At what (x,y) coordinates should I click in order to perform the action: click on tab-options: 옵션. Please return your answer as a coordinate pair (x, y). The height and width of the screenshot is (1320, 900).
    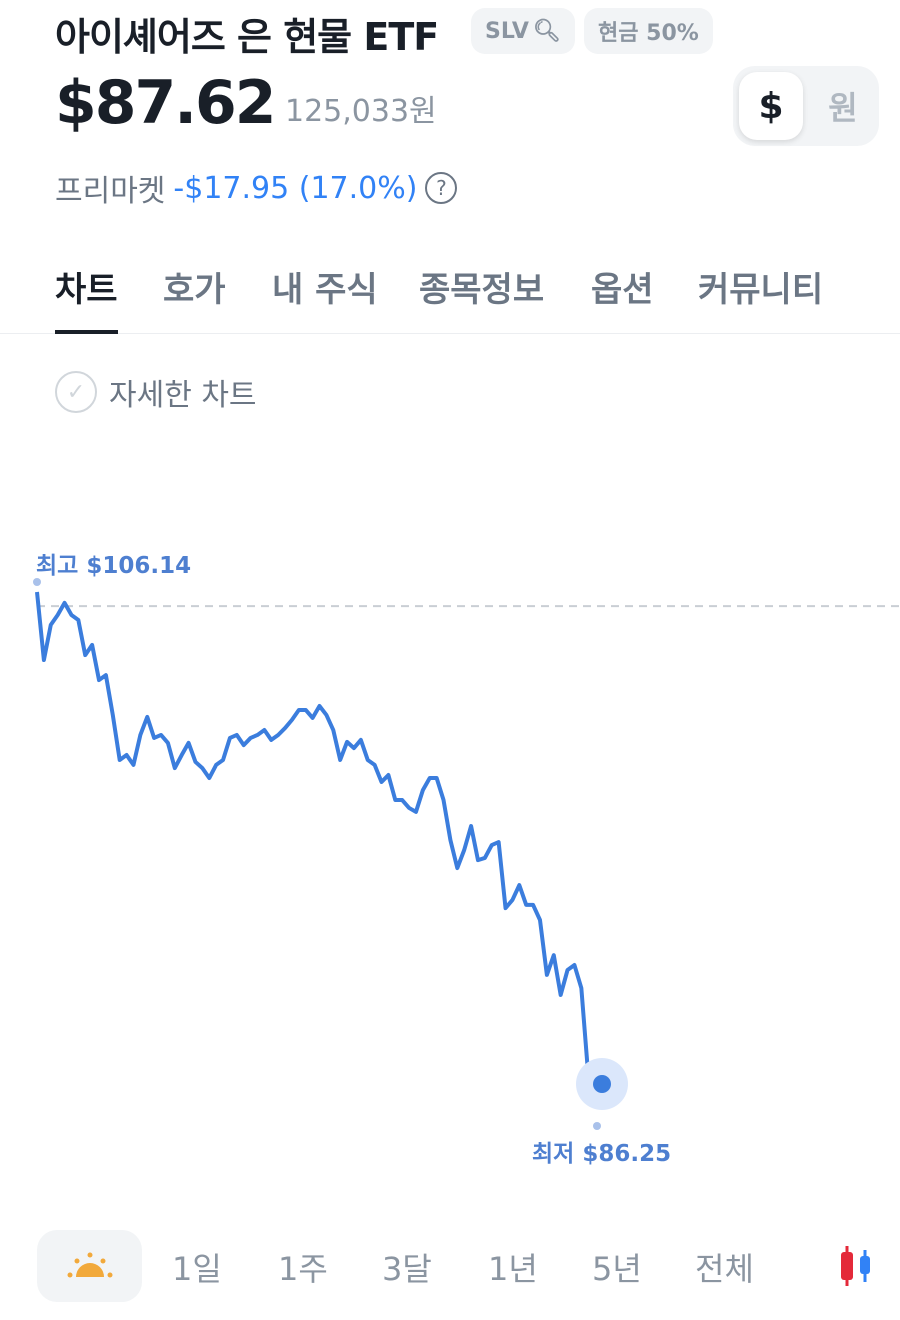
    Looking at the image, I should click on (622, 290).